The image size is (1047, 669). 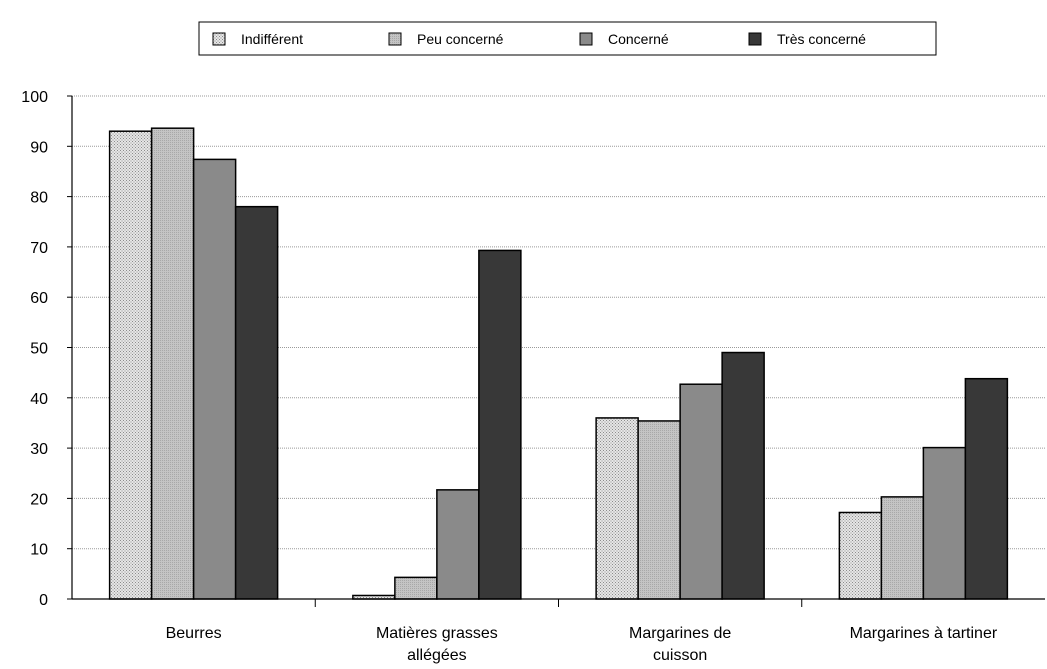 I want to click on y-tick-label: 100, so click(x=34, y=97).